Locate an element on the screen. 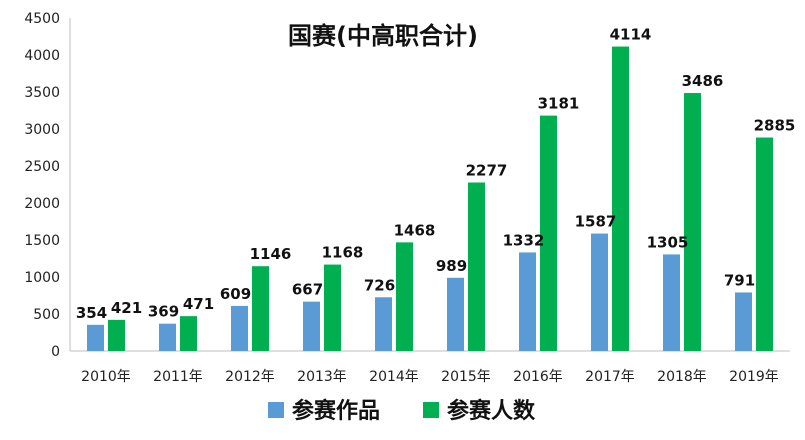 This screenshot has width=805, height=440. y-tick-label: 3500 is located at coordinates (42, 93).